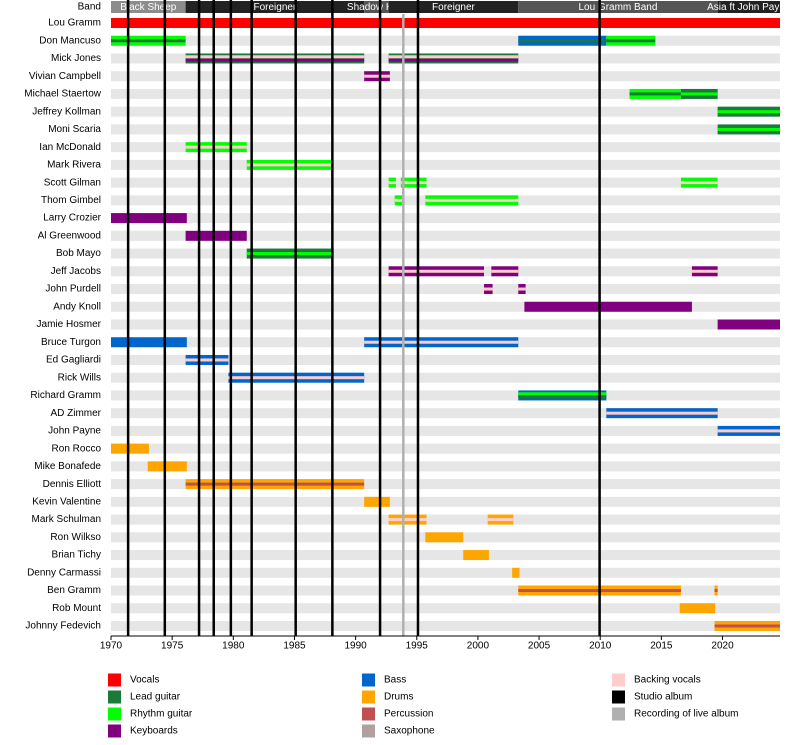  Describe the element at coordinates (76, 271) in the screenshot. I see `member-name: Jeff Jacobs` at that location.